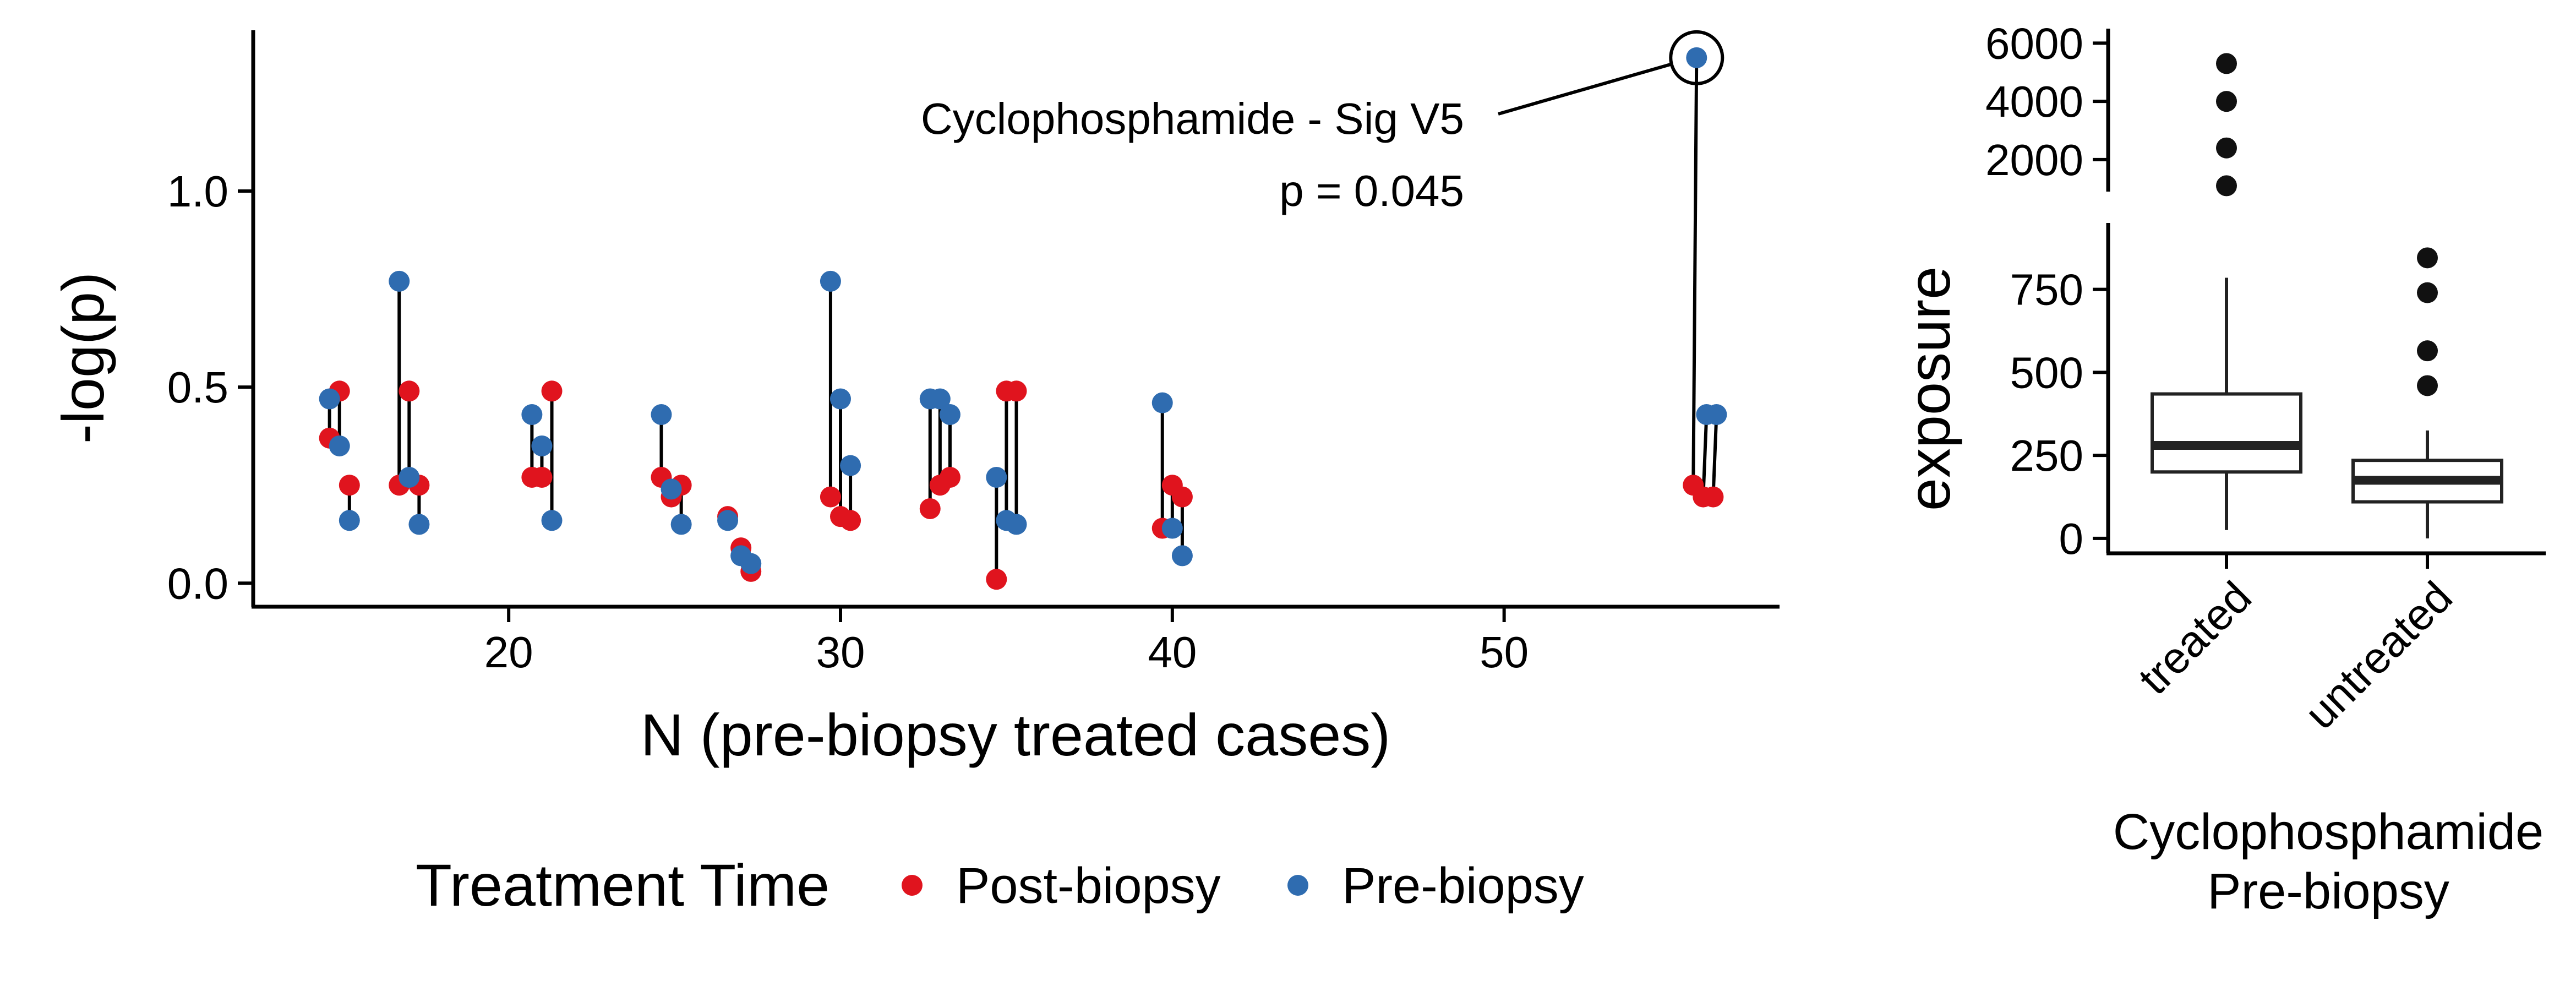 The image size is (2576, 991). What do you see at coordinates (1193, 118) in the screenshot?
I see `annotation-label: Cyclophosphamide - Sig V5` at bounding box center [1193, 118].